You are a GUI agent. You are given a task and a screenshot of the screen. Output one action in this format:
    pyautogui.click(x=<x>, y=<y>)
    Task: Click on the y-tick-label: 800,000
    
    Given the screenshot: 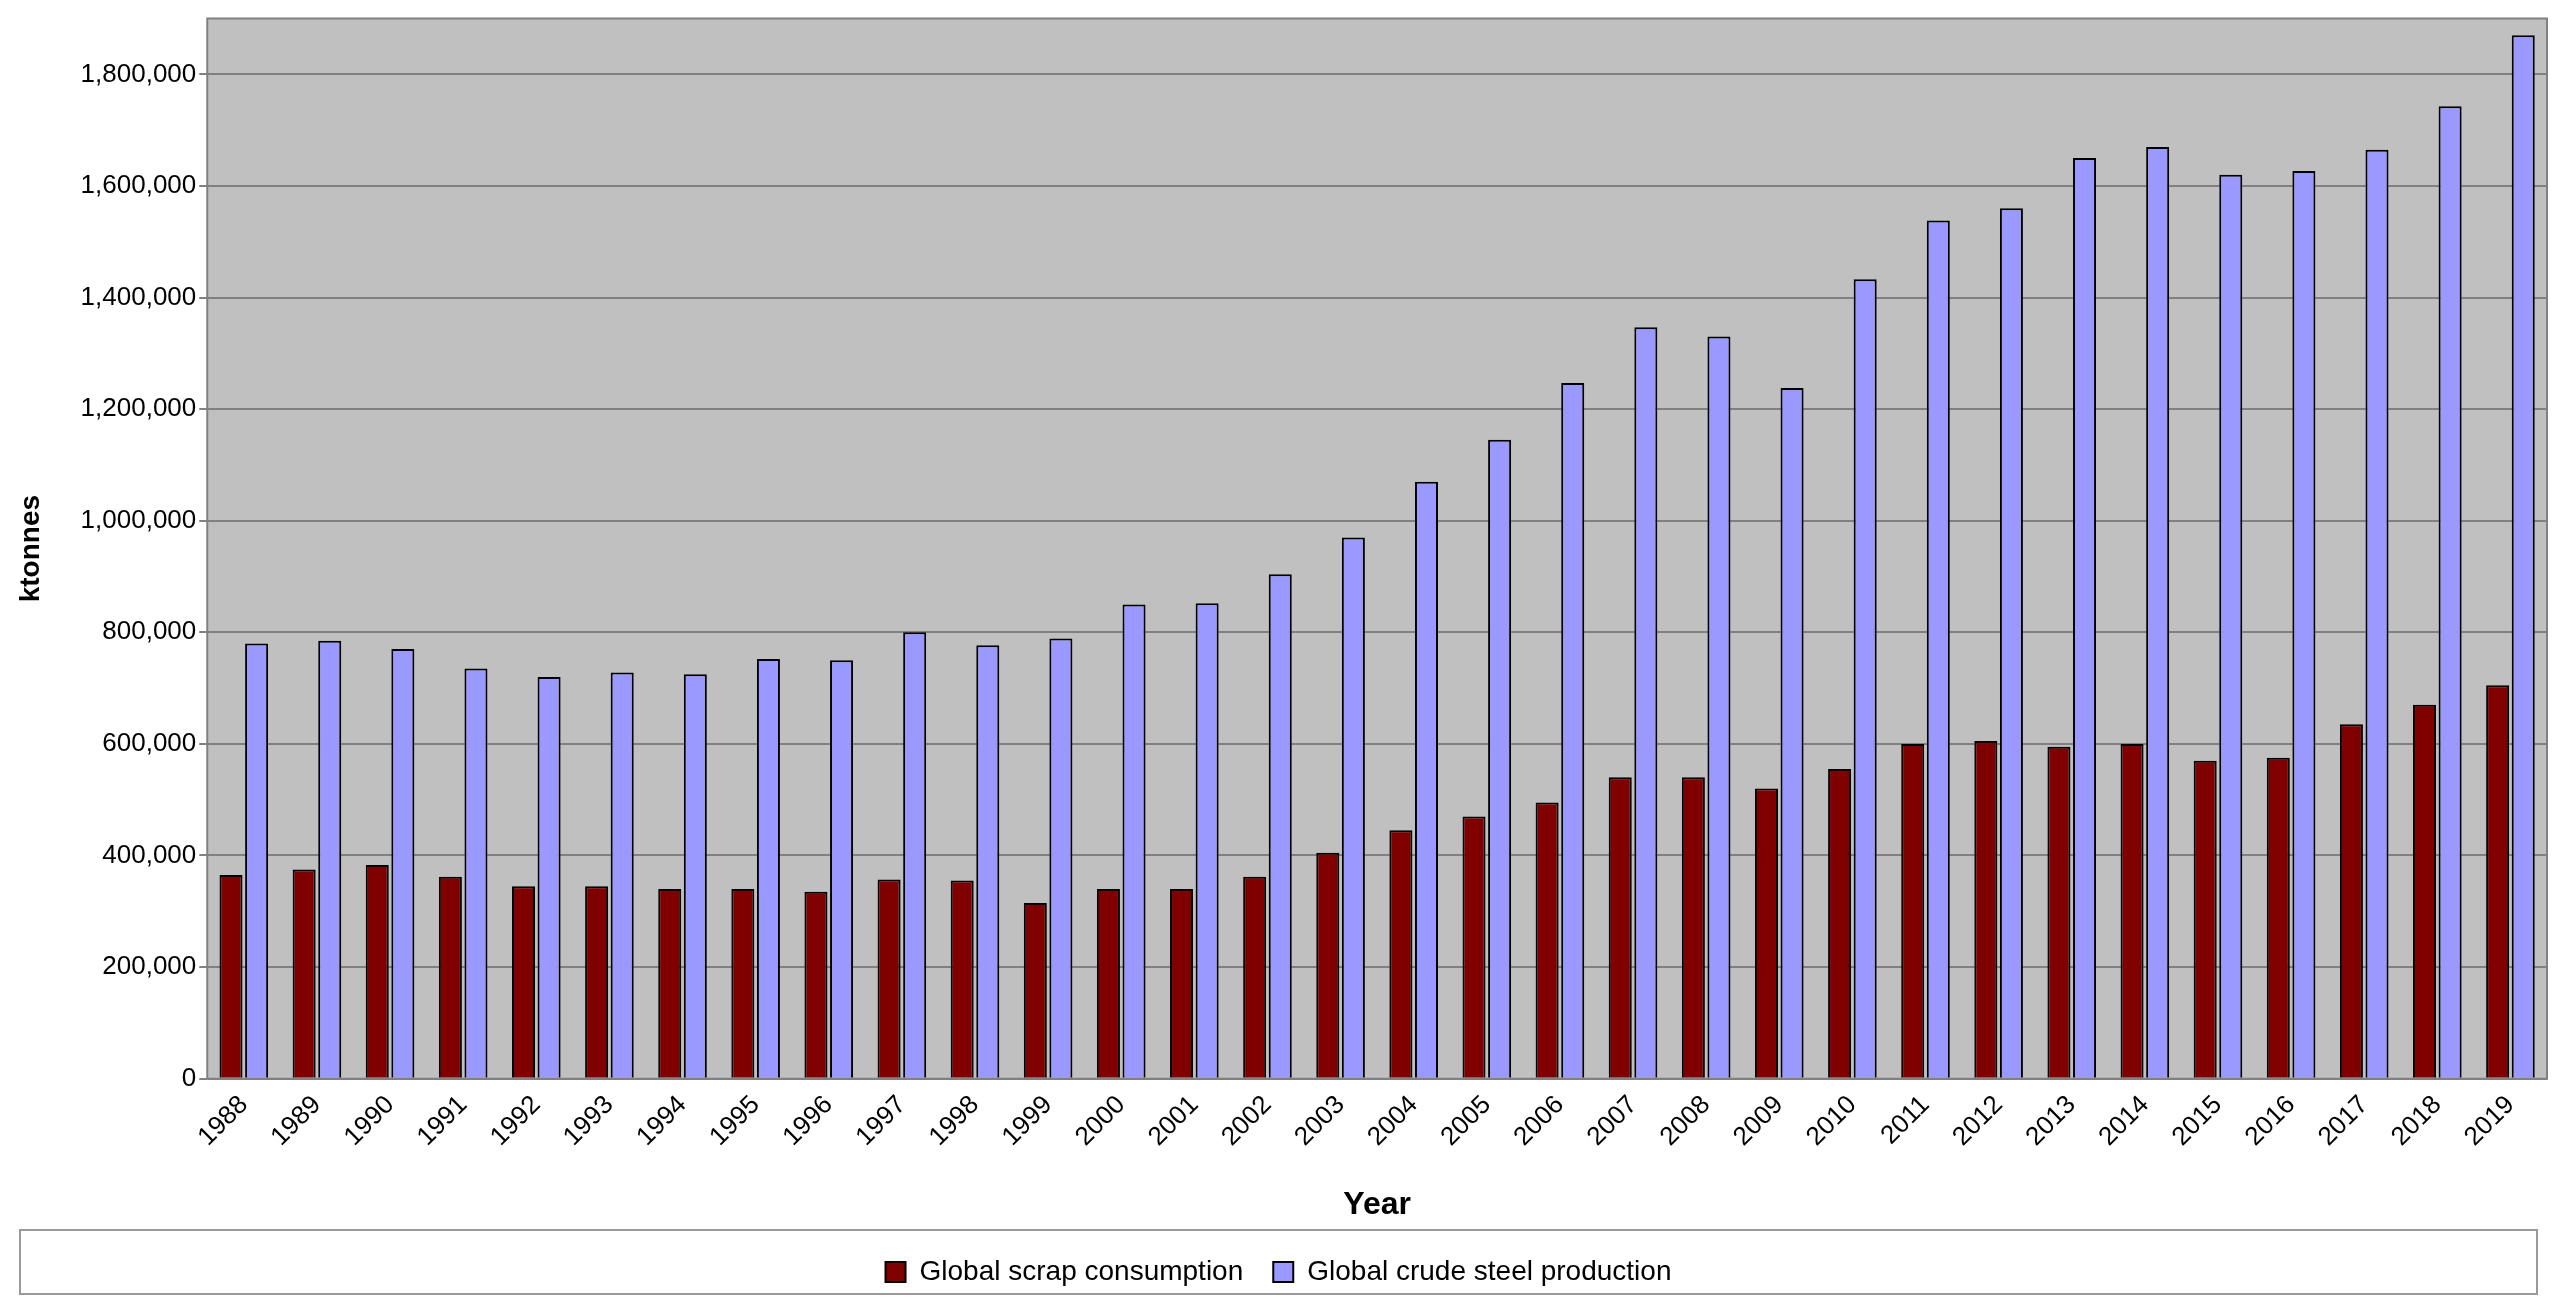 What is the action you would take?
    pyautogui.click(x=149, y=630)
    